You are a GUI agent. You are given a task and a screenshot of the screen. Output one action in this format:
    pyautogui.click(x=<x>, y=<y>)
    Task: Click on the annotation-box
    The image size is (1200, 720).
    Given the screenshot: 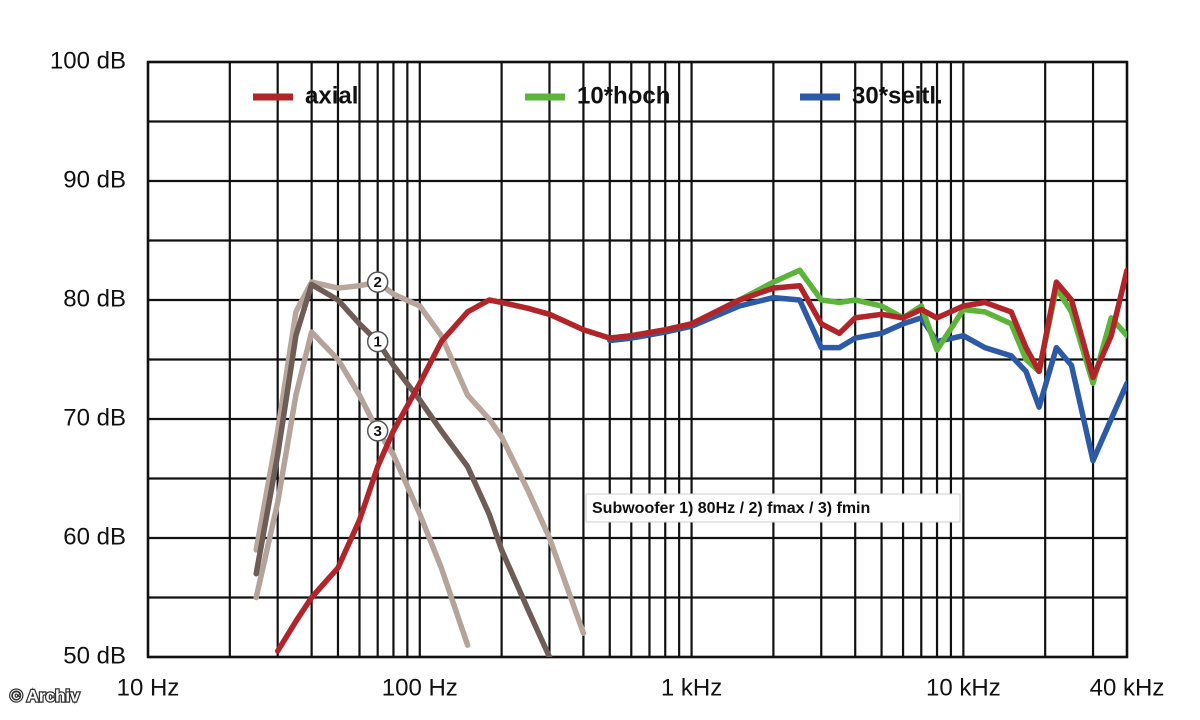 What is the action you would take?
    pyautogui.click(x=773, y=508)
    